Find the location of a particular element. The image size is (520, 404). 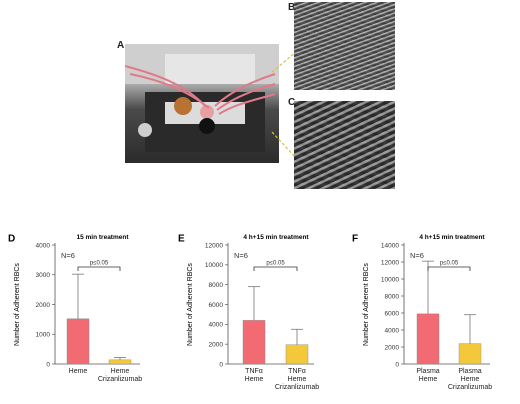

chart-e-category-label: Crizanlizumab is located at coordinates (297, 387).